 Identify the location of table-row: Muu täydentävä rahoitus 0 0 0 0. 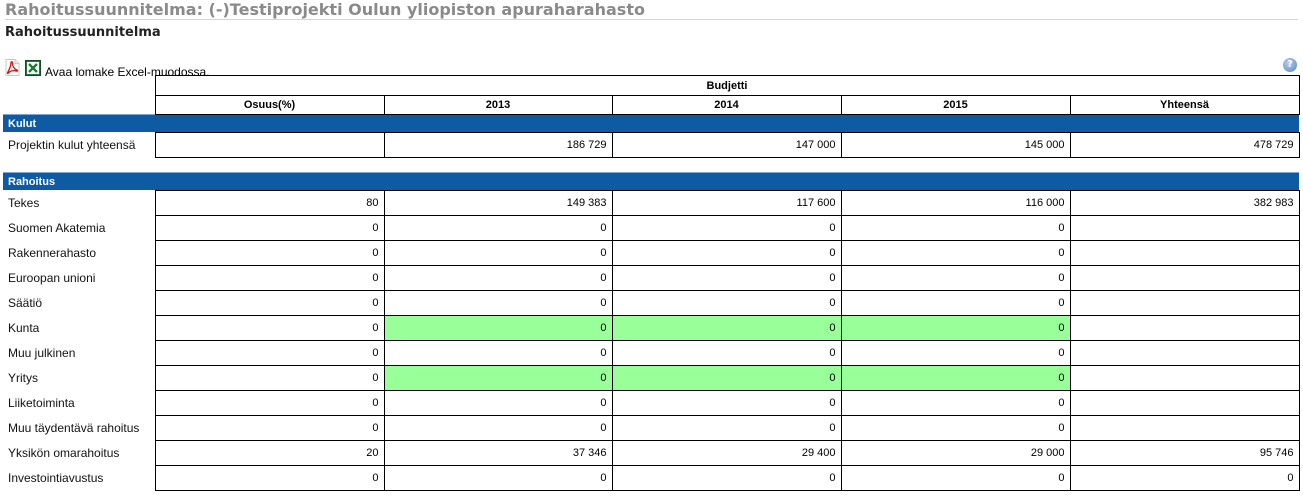
(651, 428).